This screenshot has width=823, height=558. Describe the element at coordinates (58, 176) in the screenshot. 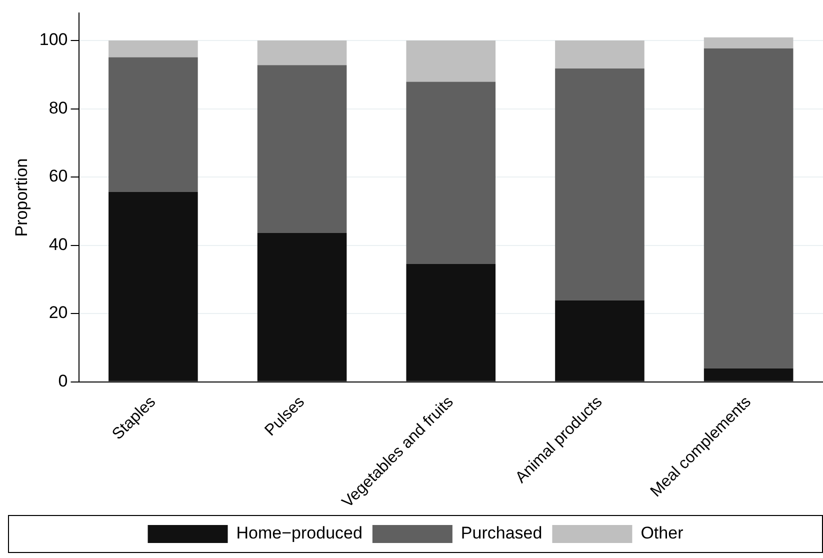

I see `y-tick-label: 60` at that location.